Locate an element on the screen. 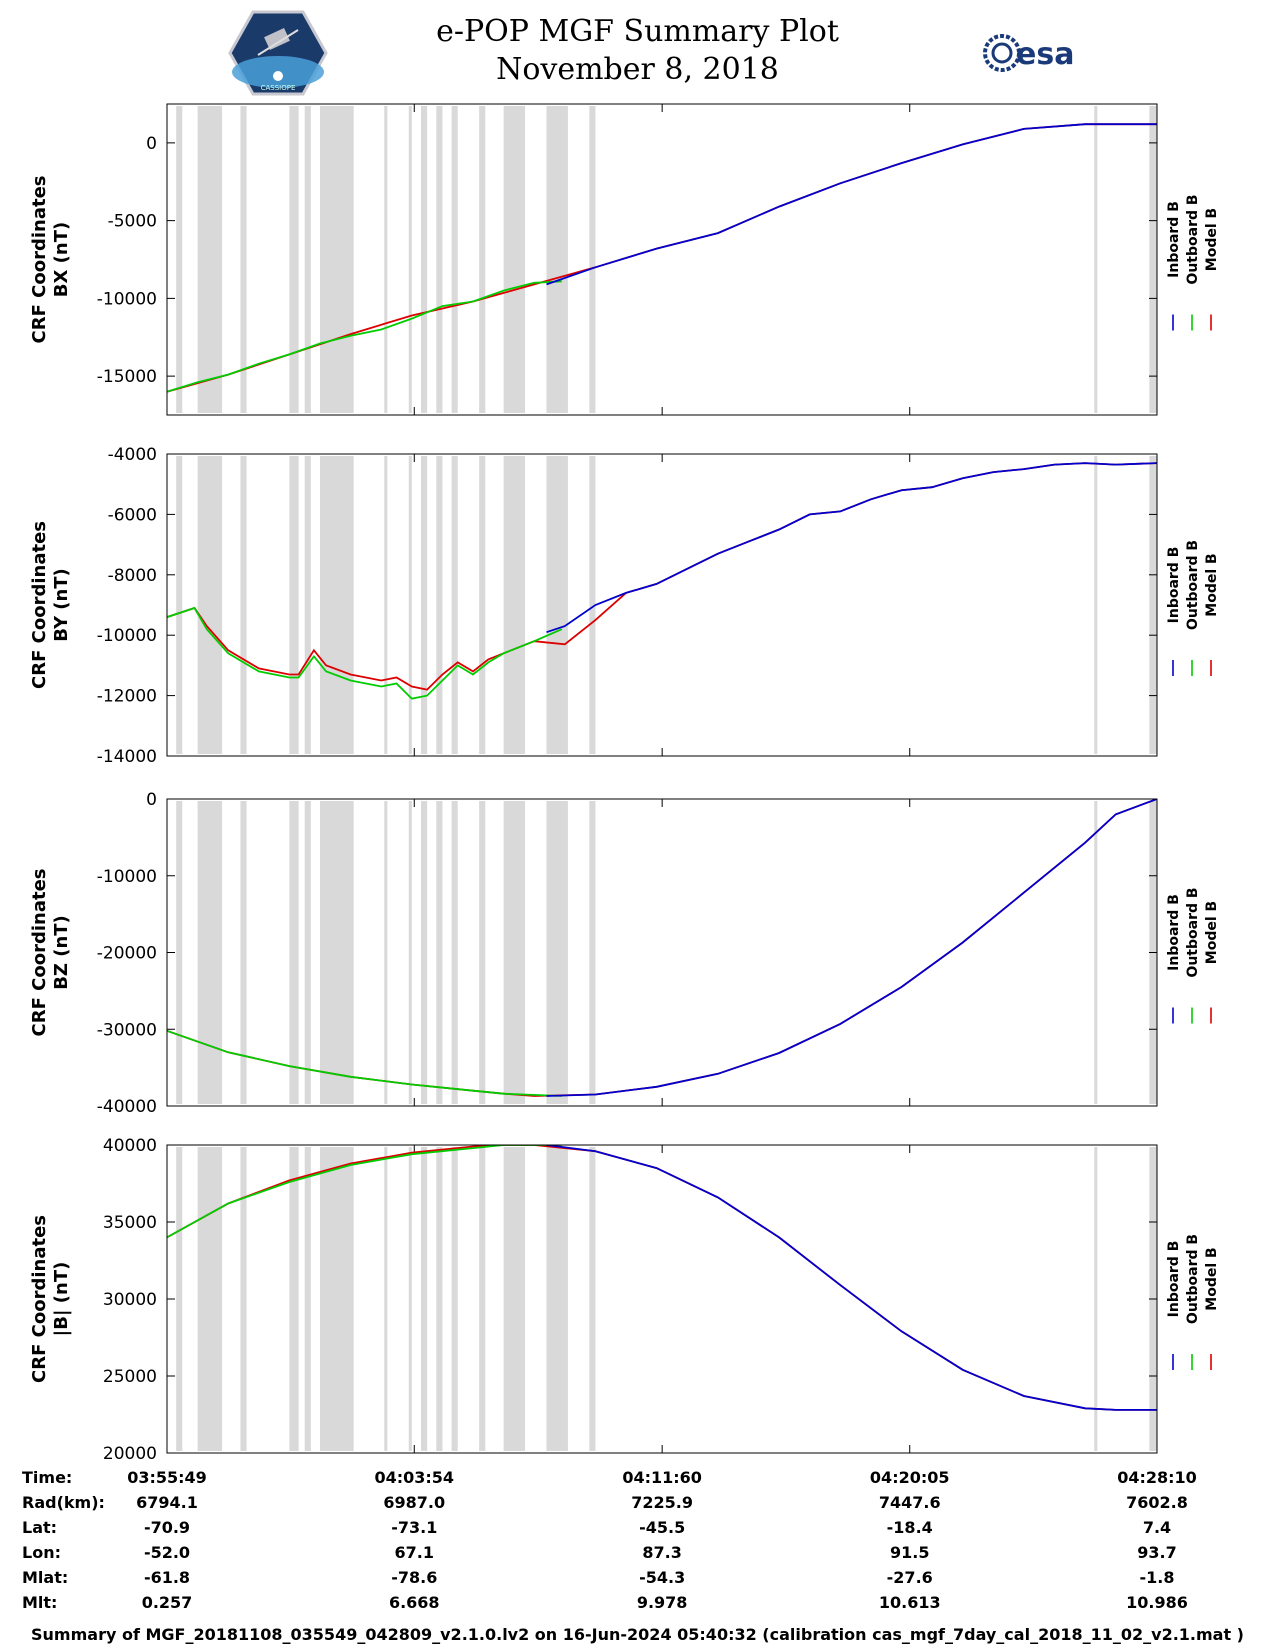  y-tick-label: -20000 is located at coordinates (127, 954).